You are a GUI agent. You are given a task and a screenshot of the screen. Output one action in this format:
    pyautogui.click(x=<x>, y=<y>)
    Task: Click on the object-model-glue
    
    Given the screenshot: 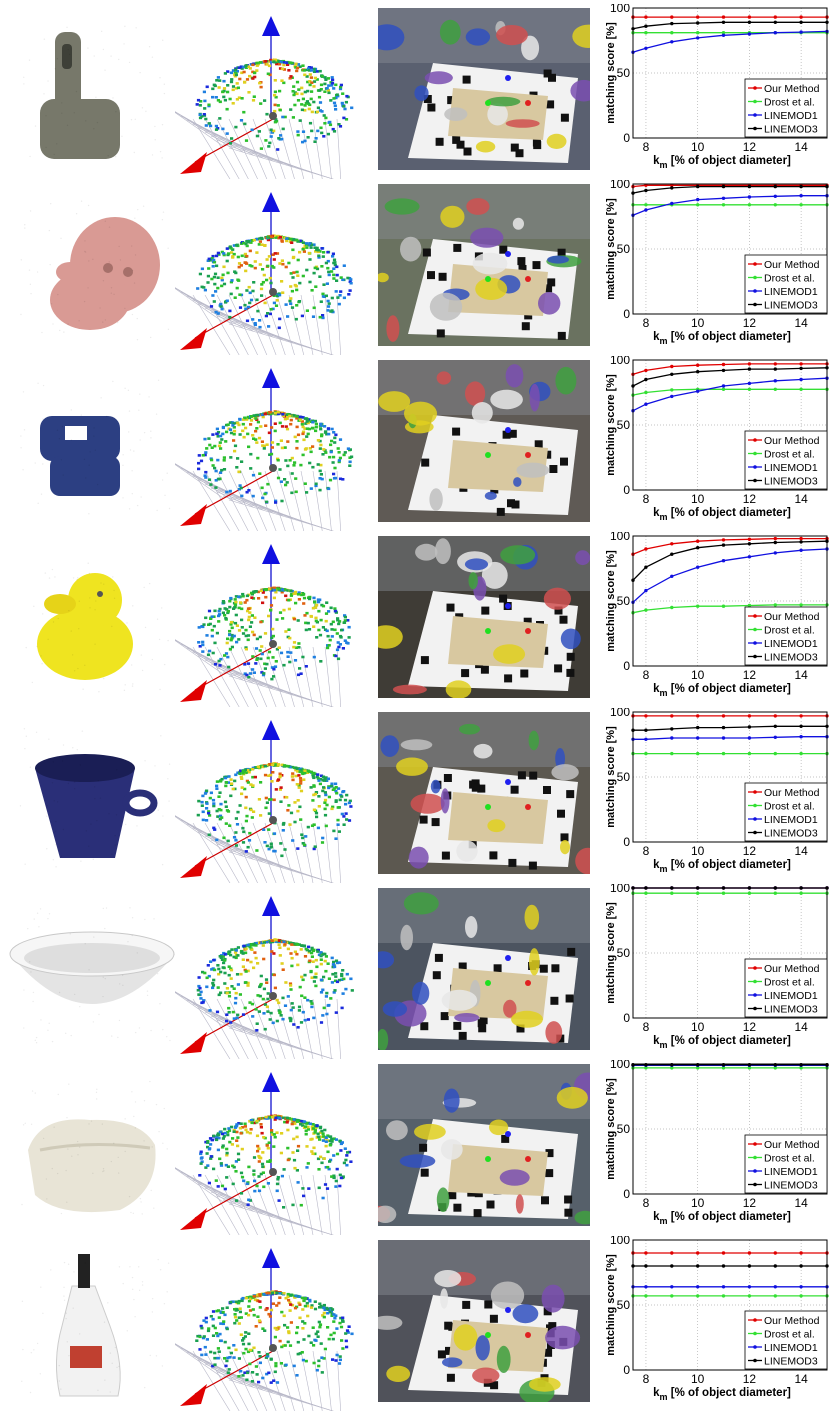 What is the action you would take?
    pyautogui.click(x=95, y=1325)
    